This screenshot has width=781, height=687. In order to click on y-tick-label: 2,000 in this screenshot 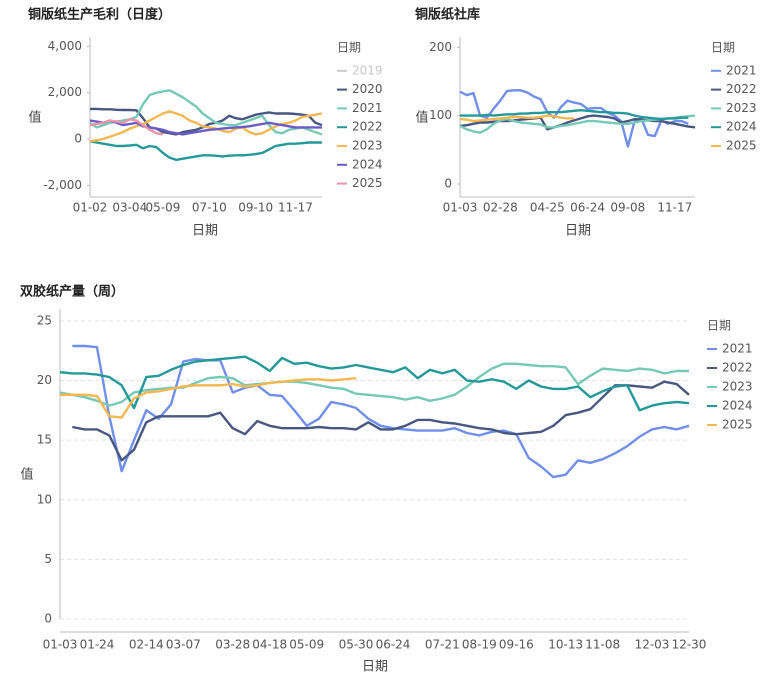, I will do `click(65, 92)`.